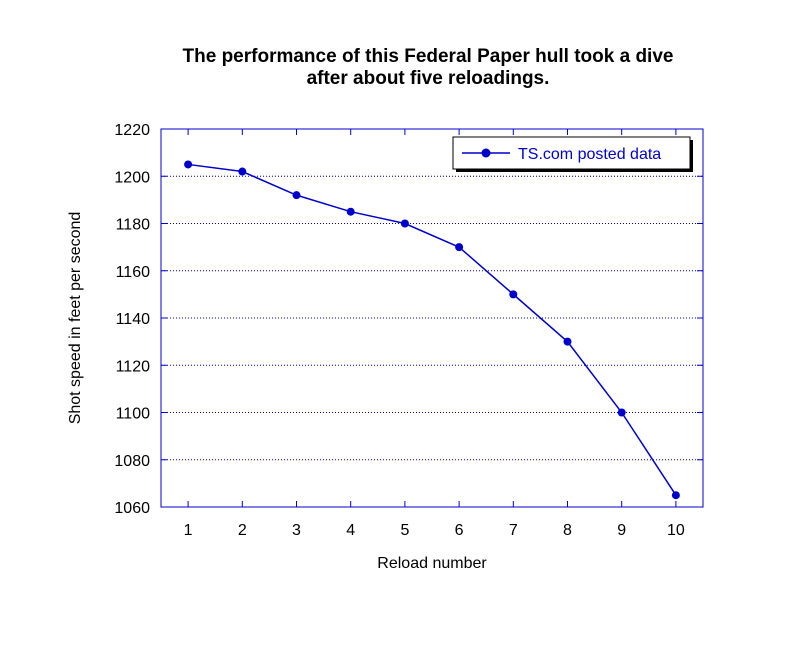 This screenshot has height=648, width=810. I want to click on y-tick-label: 1180, so click(133, 225).